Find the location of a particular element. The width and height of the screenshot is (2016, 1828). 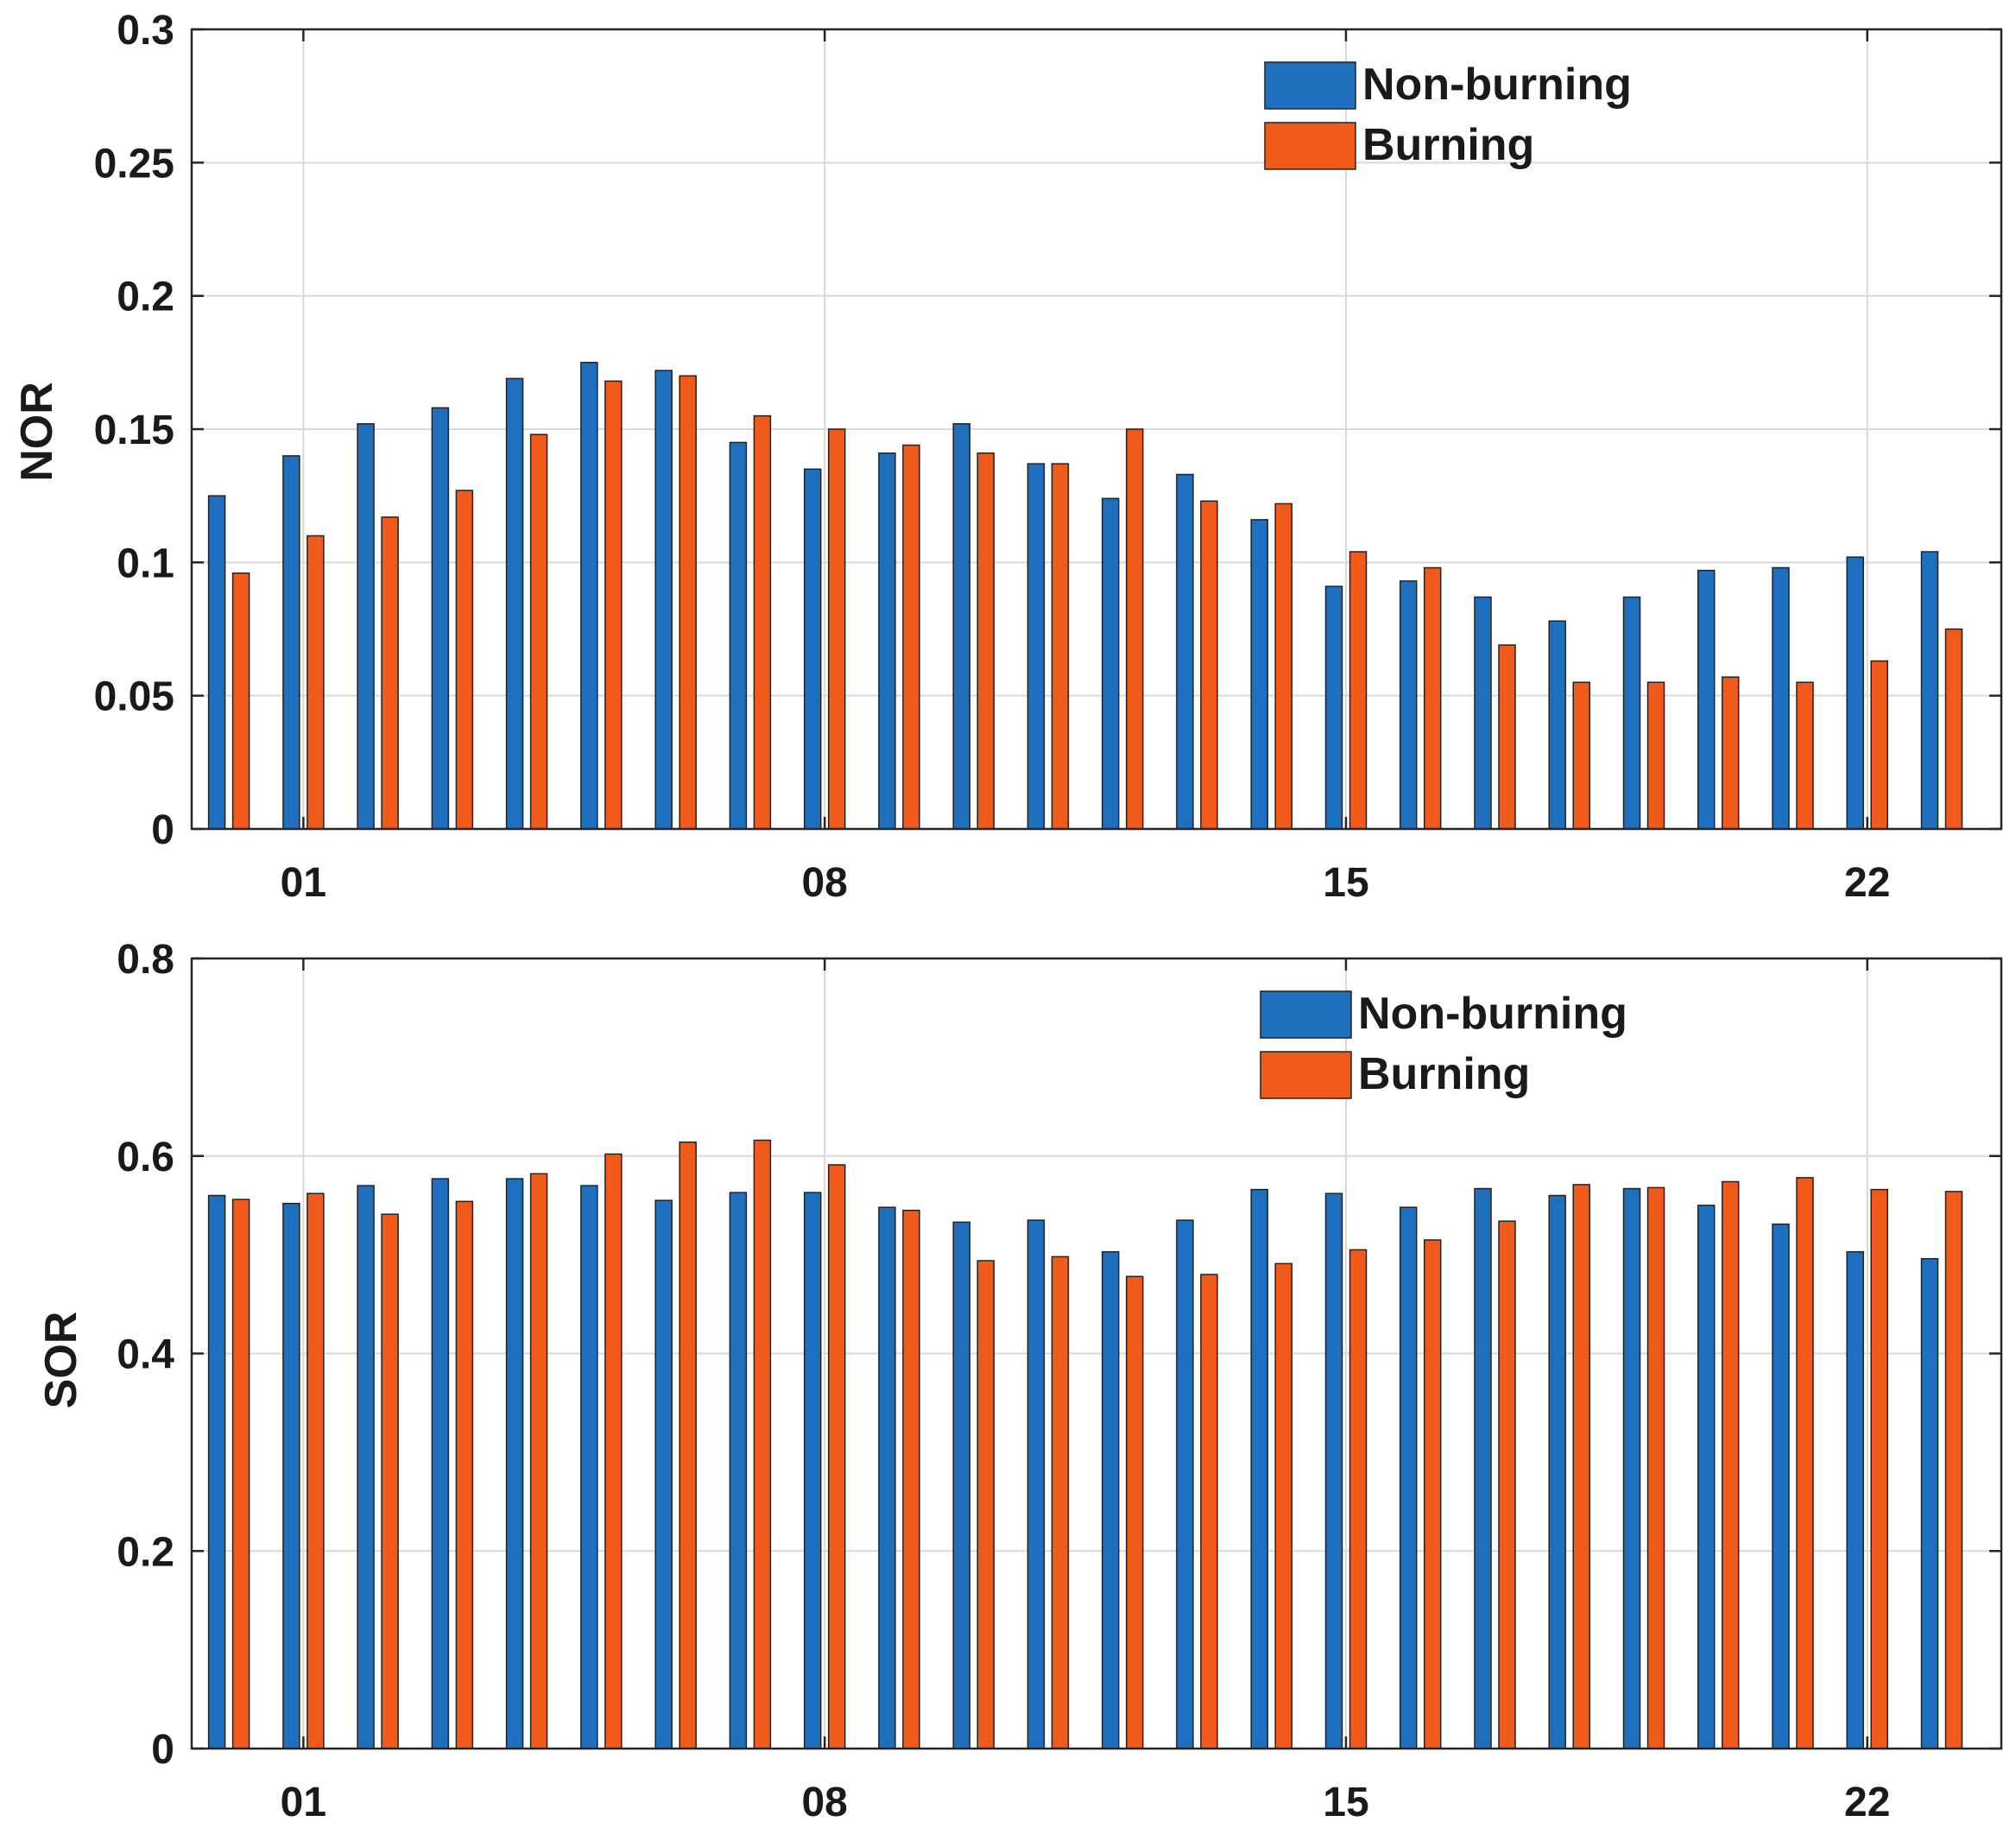

y-tick-label: 0.6 is located at coordinates (145, 1157).